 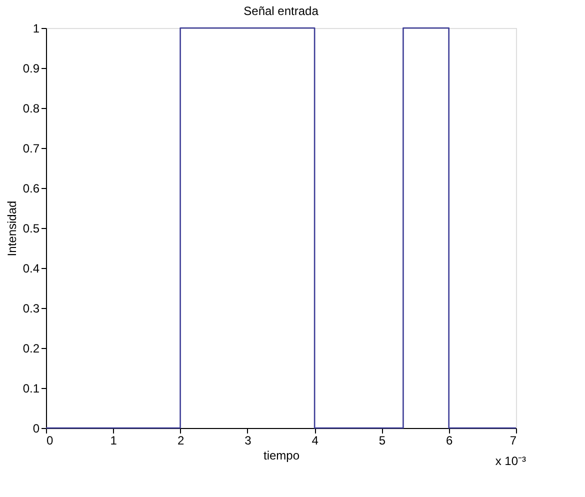 What do you see at coordinates (114, 441) in the screenshot?
I see `x-tick-label: 1` at bounding box center [114, 441].